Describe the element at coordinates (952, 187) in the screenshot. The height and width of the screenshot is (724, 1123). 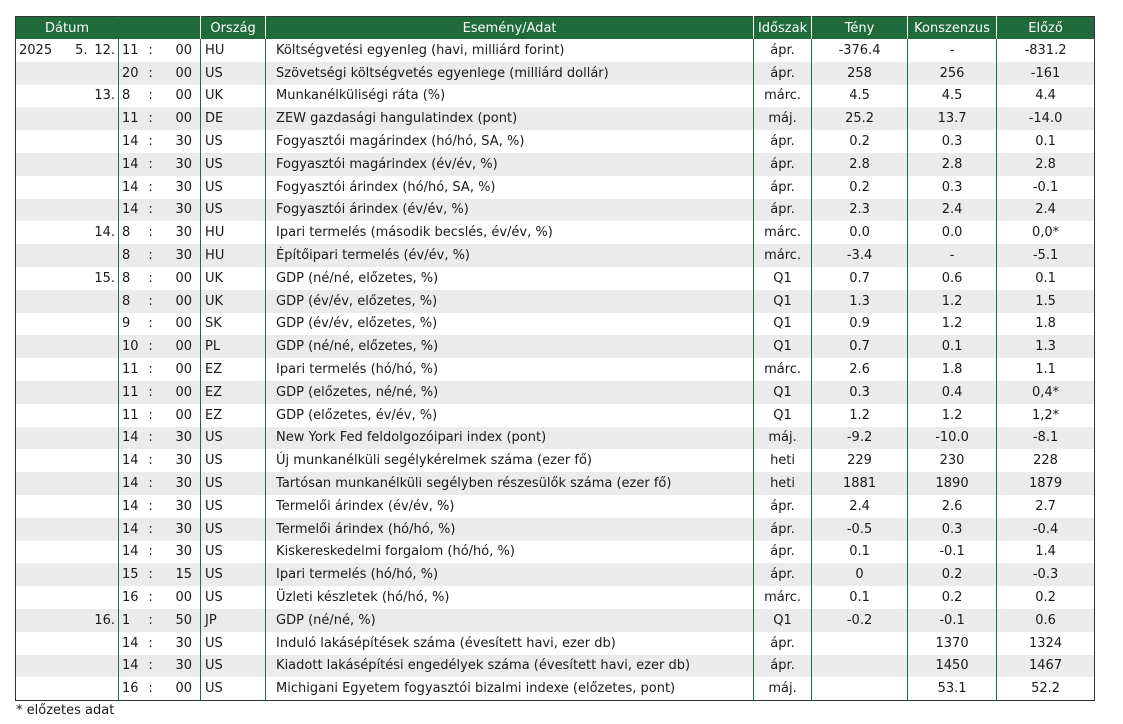
I see `consensus-value: 0.3` at that location.